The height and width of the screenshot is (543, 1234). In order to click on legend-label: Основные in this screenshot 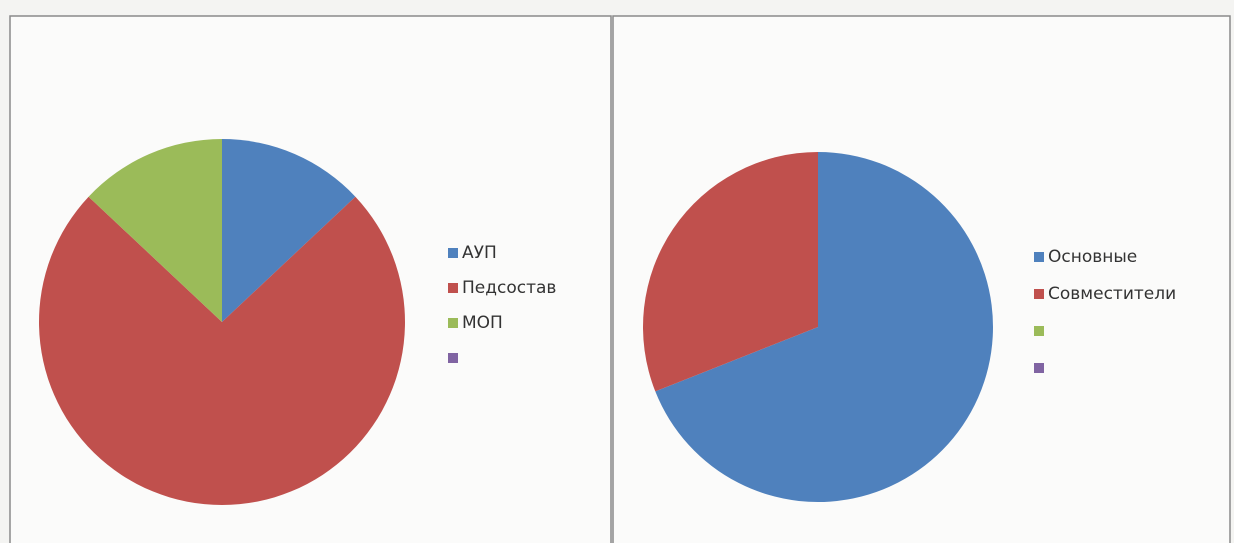, I will do `click(1092, 257)`.